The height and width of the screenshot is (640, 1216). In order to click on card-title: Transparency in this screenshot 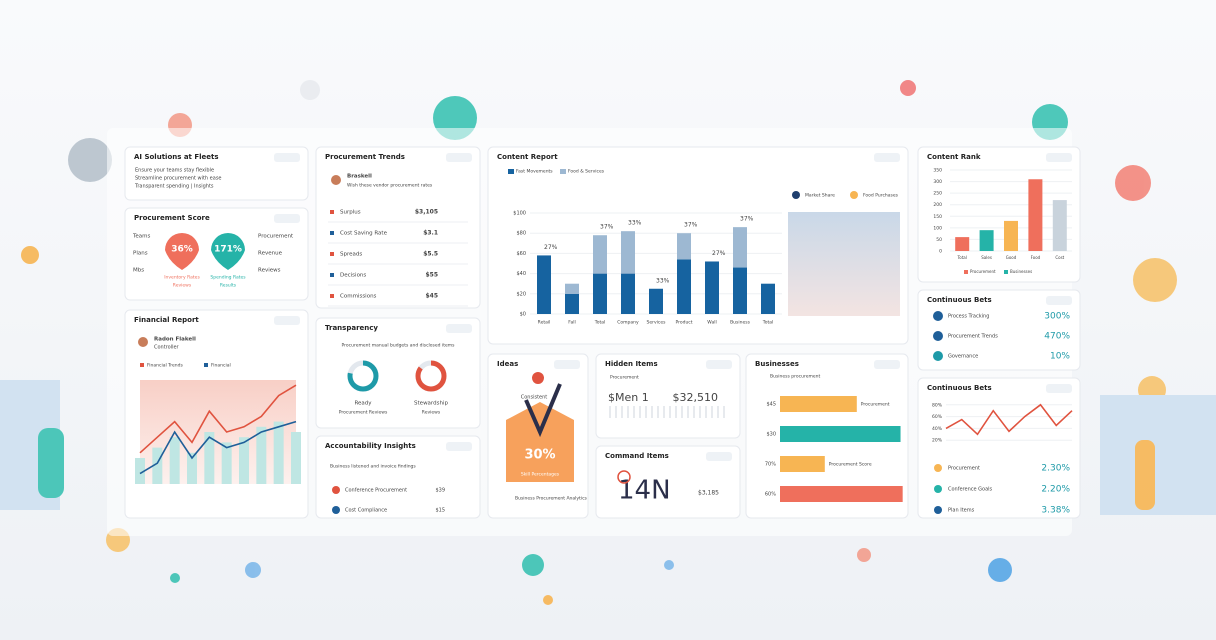, I will do `click(351, 328)`.